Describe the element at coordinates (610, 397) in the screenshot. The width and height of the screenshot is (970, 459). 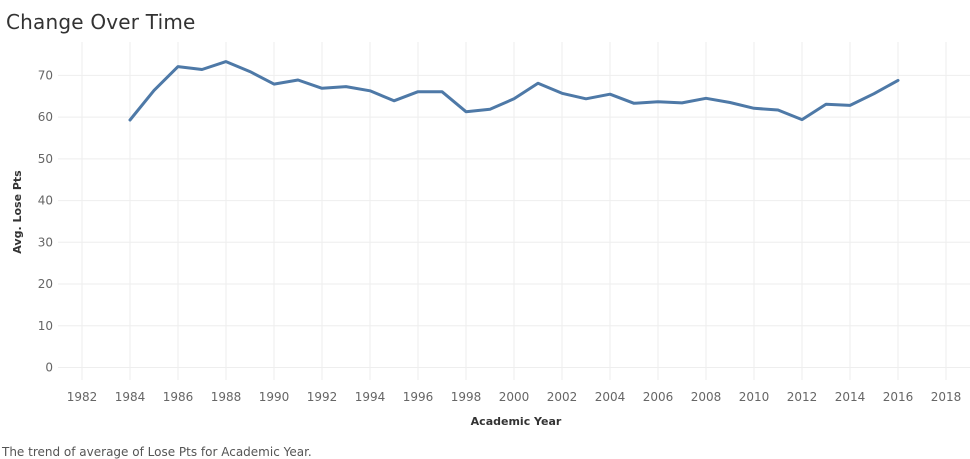
I see `x-tick-label: 2004` at that location.